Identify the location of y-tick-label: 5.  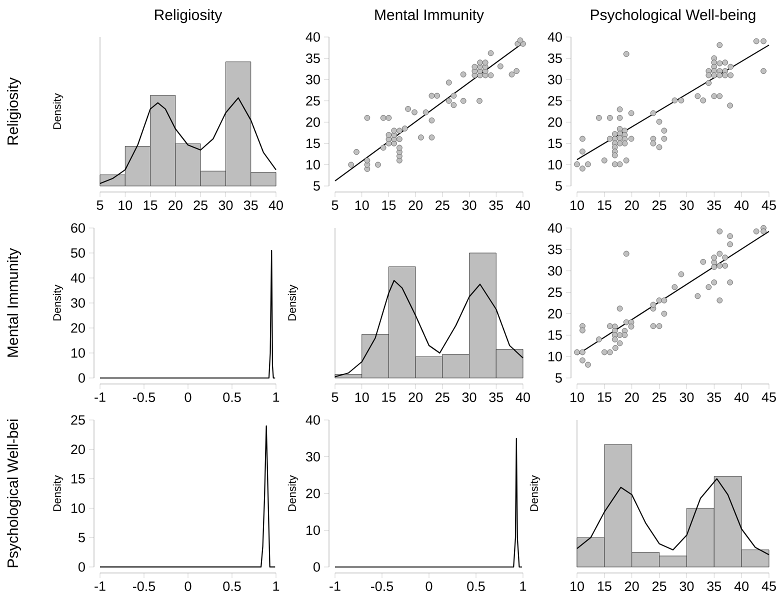
(81, 537).